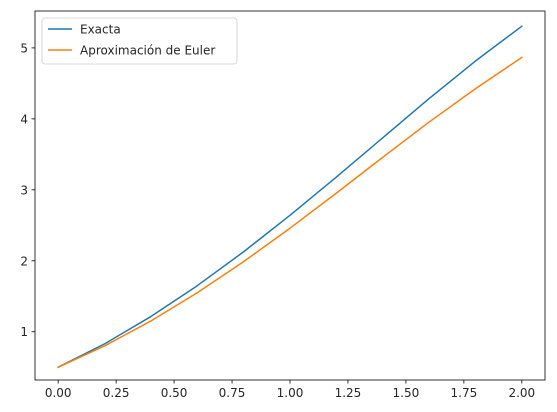 The height and width of the screenshot is (412, 557). What do you see at coordinates (24, 332) in the screenshot?
I see `y-tick-label: 1` at bounding box center [24, 332].